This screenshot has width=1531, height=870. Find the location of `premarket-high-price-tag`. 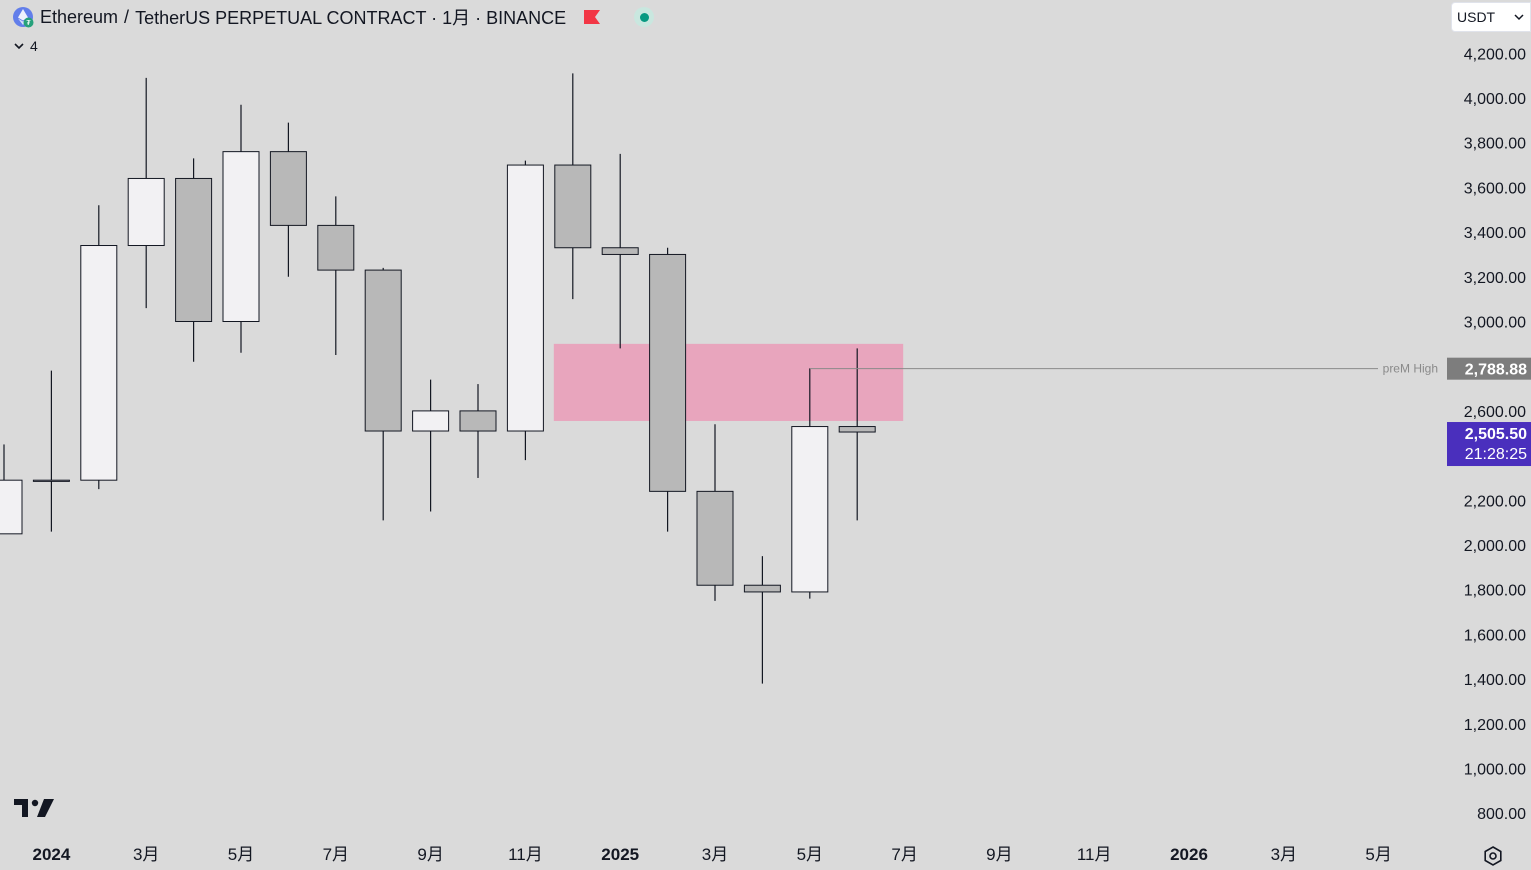

premarket-high-price-tag is located at coordinates (1489, 368).